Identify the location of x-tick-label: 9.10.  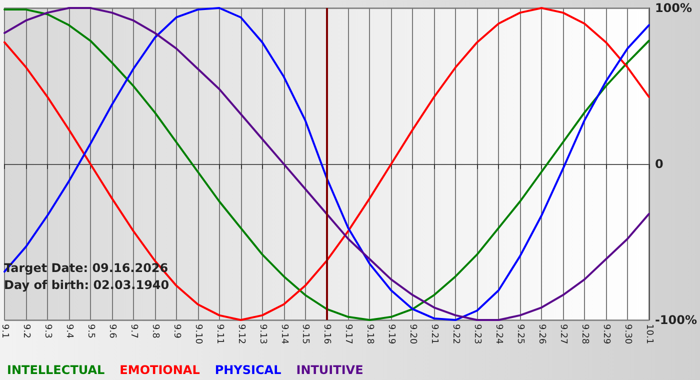
(197, 334).